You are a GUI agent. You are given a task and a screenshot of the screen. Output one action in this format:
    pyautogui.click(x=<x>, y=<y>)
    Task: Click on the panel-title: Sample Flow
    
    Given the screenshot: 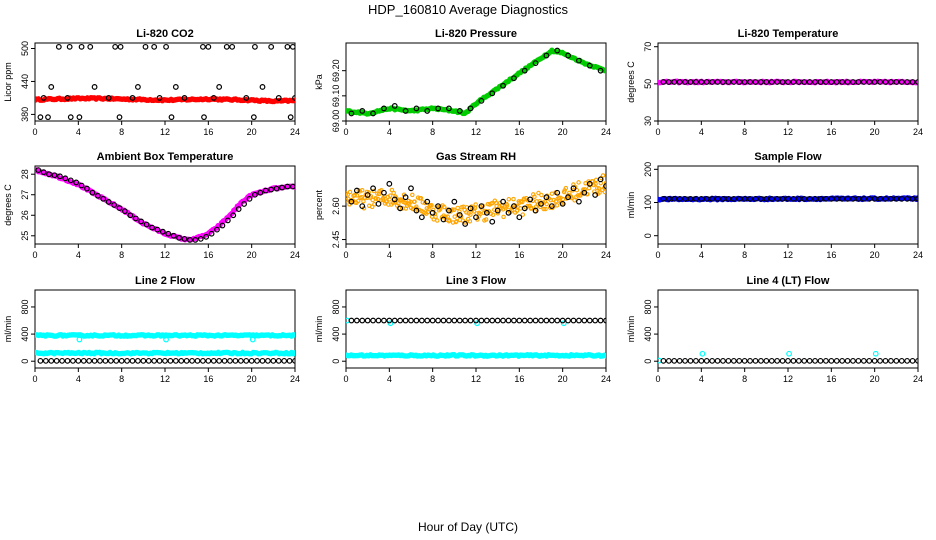 What is the action you would take?
    pyautogui.click(x=788, y=157)
    